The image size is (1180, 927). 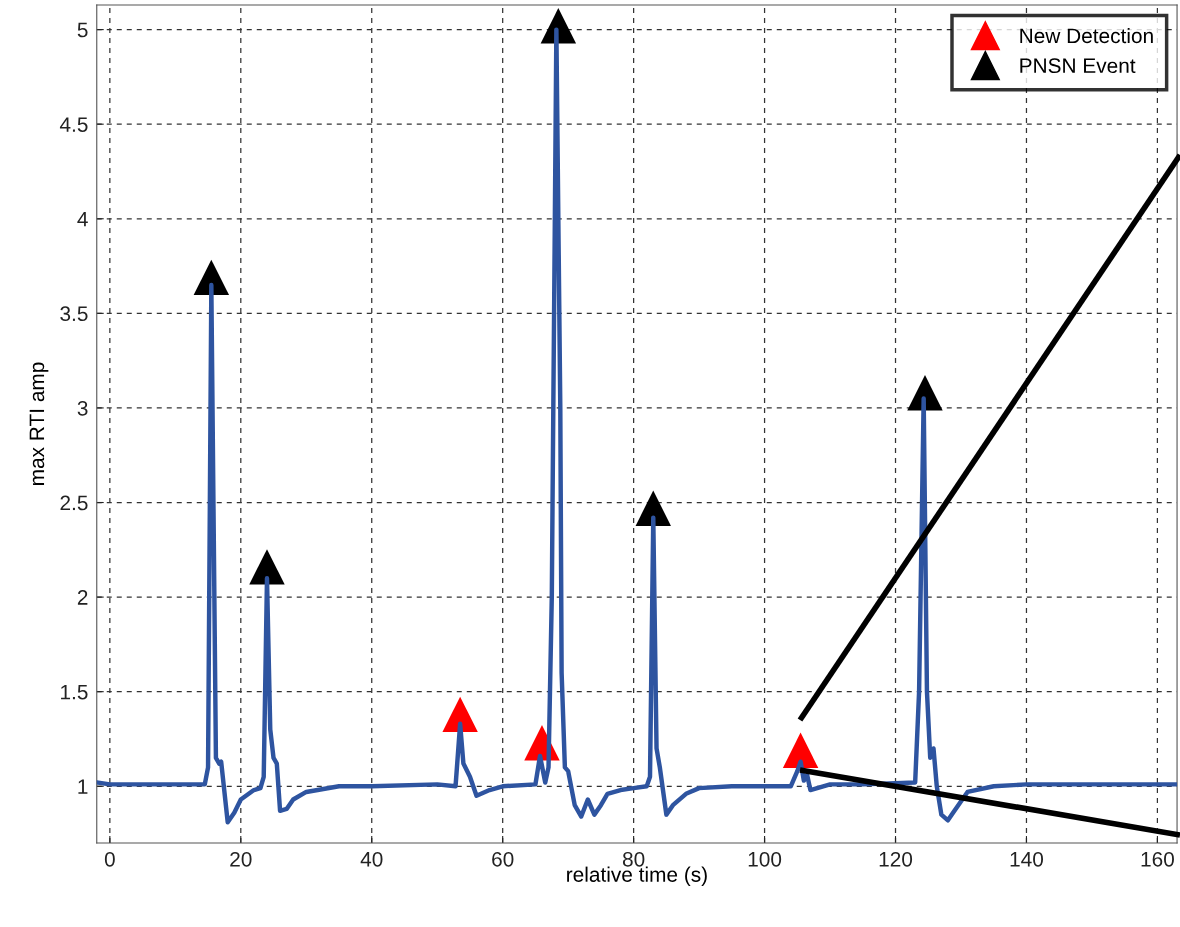 What do you see at coordinates (109, 859) in the screenshot?
I see `x-tick-label: 0` at bounding box center [109, 859].